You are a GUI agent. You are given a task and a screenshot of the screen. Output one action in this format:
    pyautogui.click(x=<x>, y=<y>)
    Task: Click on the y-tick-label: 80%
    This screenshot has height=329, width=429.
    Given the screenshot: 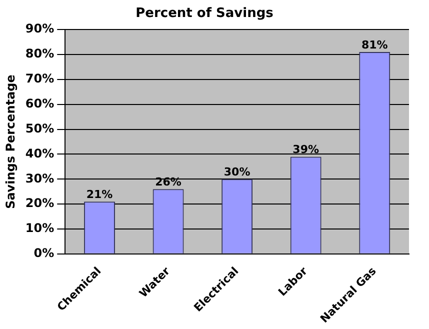 What is the action you would take?
    pyautogui.click(x=39, y=53)
    